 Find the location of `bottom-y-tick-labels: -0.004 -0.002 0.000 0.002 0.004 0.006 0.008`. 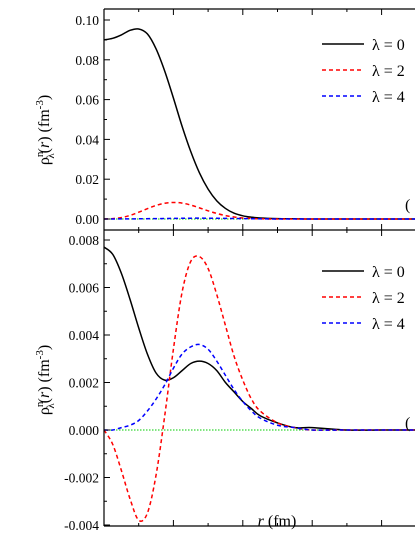

bottom-y-tick-labels: -0.004 -0.002 0.000 0.002 0.004 0.006 0.008 is located at coordinates (81, 383).